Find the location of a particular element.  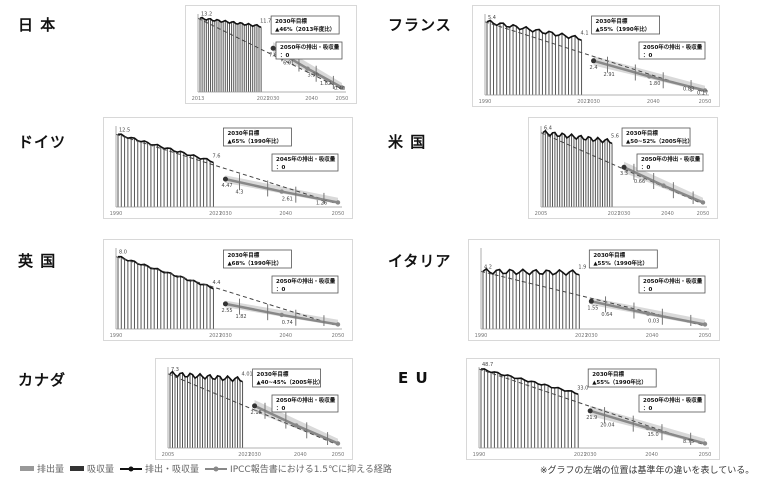

target-callout-text: ▲40~45%（2005年比） is located at coordinates (290, 382).